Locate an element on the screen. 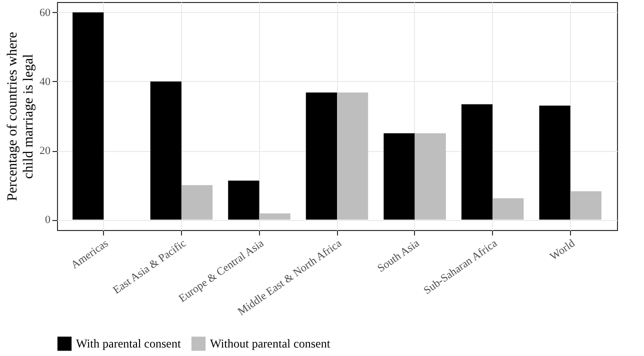 The height and width of the screenshot is (356, 644). y-tick-label: 20 is located at coordinates (45, 151).